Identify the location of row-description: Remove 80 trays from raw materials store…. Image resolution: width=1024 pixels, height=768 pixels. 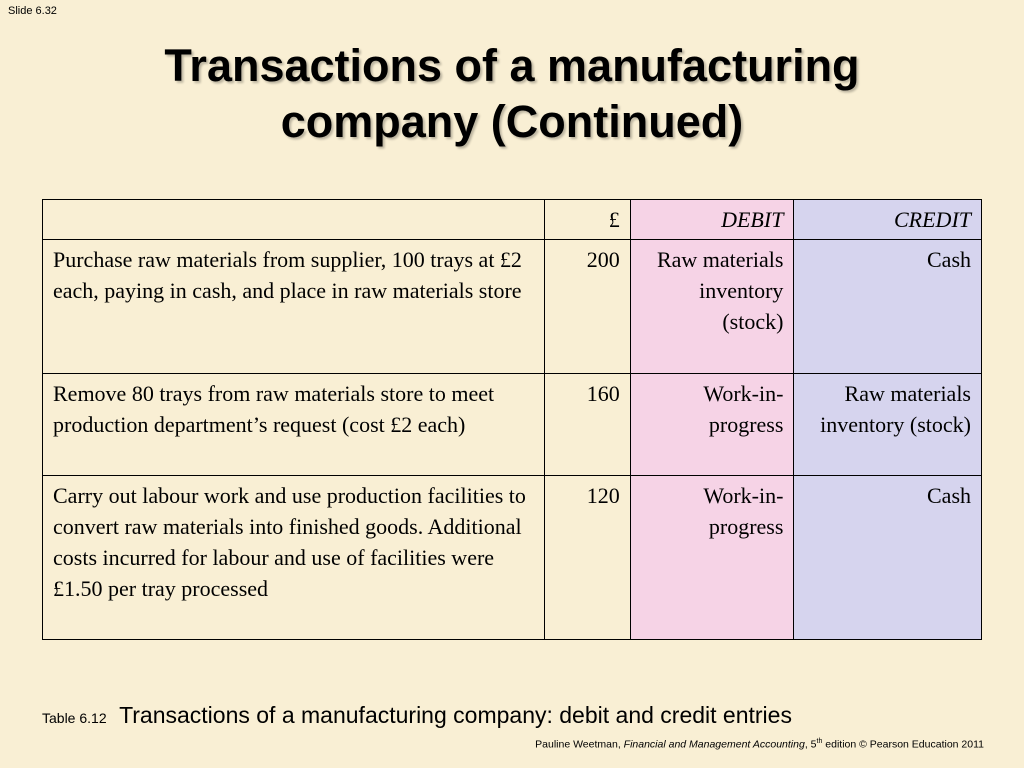
(293, 424).